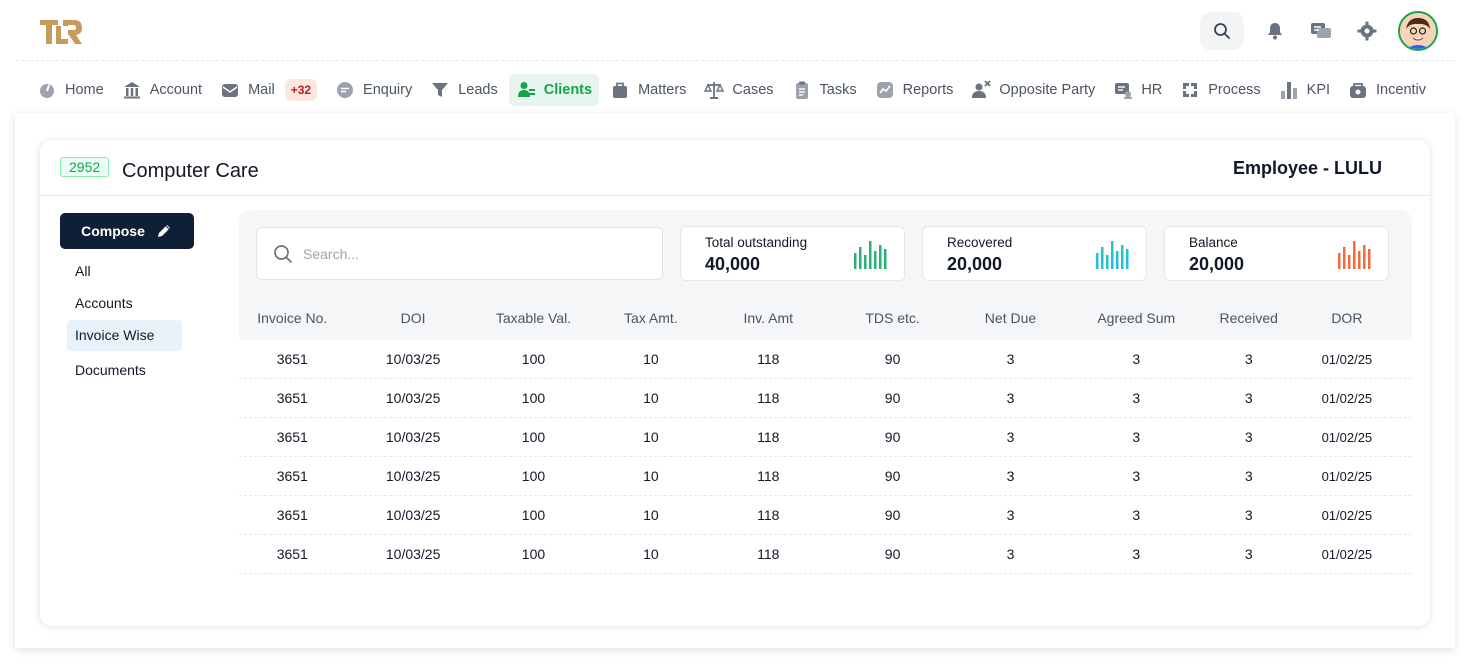 The image size is (1470, 665). Describe the element at coordinates (1137, 90) in the screenshot. I see `nav-item-hr: HR` at that location.